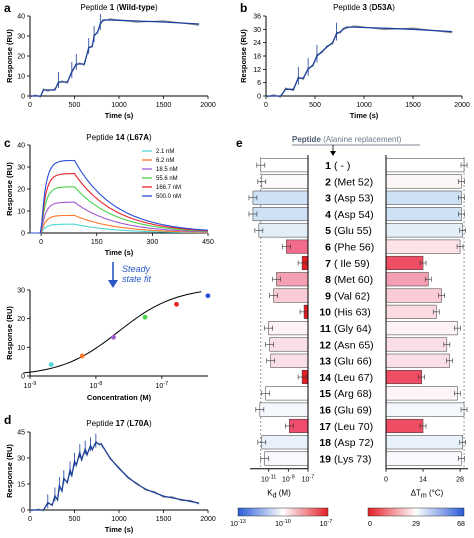 The height and width of the screenshot is (538, 474). I want to click on panel-e-row-label: (Glu 55), so click(353, 231).